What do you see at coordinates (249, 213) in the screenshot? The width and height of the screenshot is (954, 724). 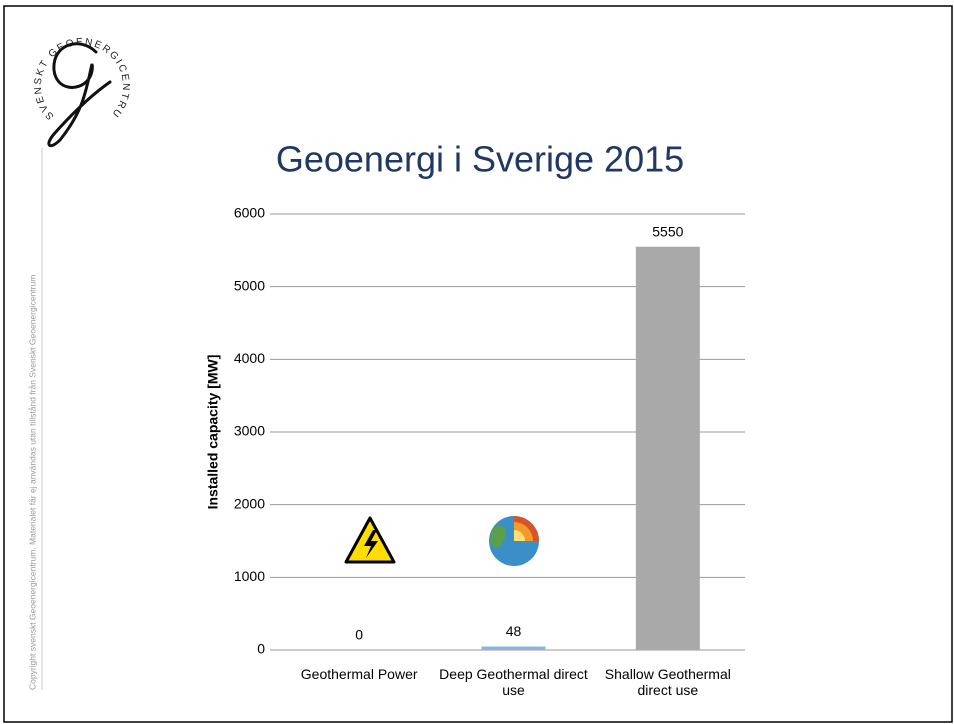 I see `y-tick-label: 6000` at bounding box center [249, 213].